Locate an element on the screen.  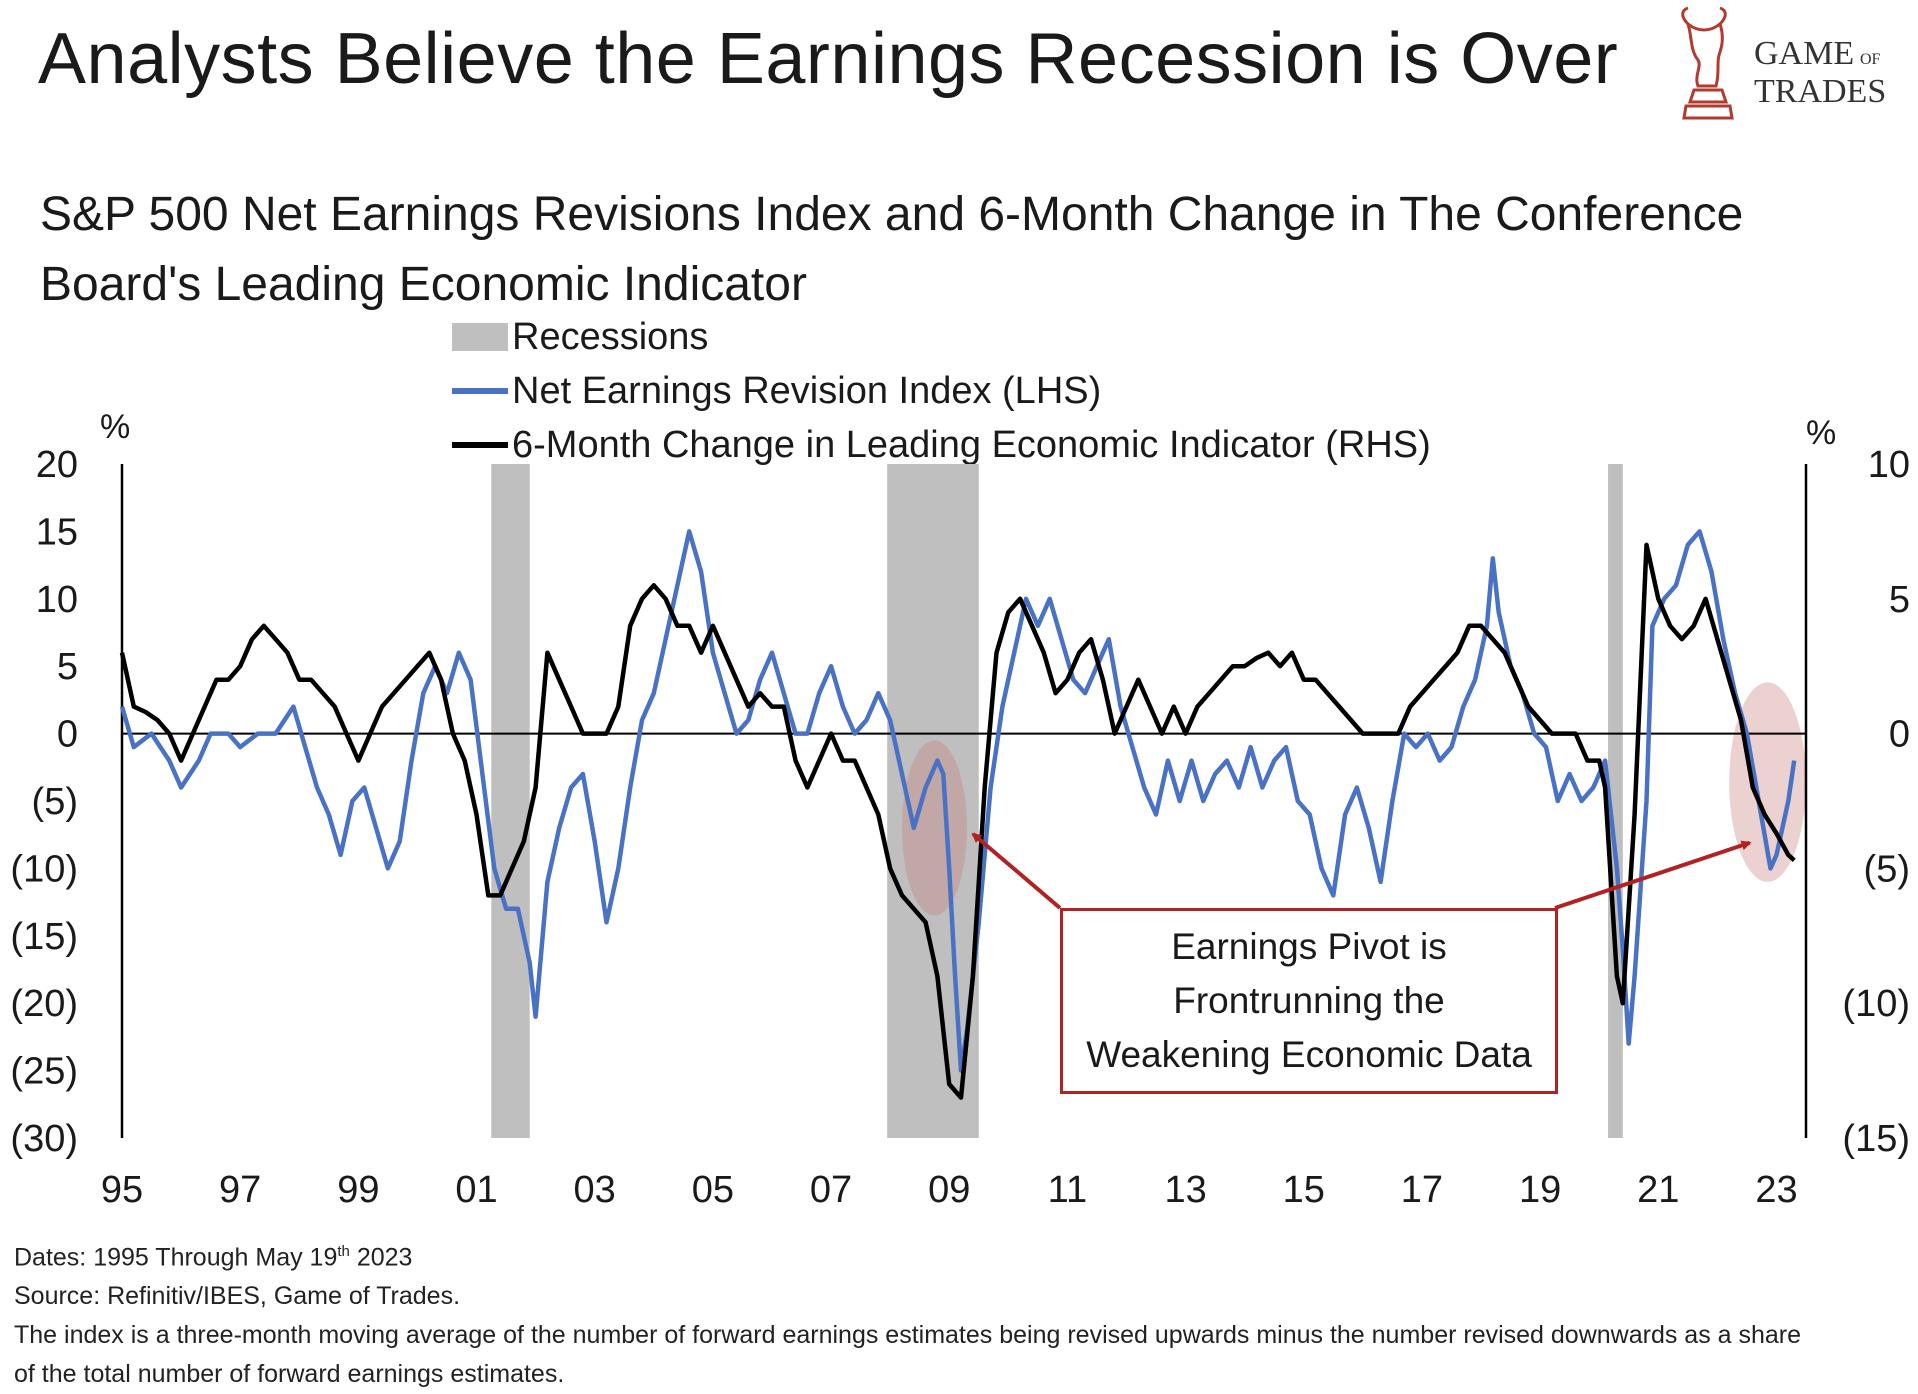
legend-swatch-lei is located at coordinates (480, 445).